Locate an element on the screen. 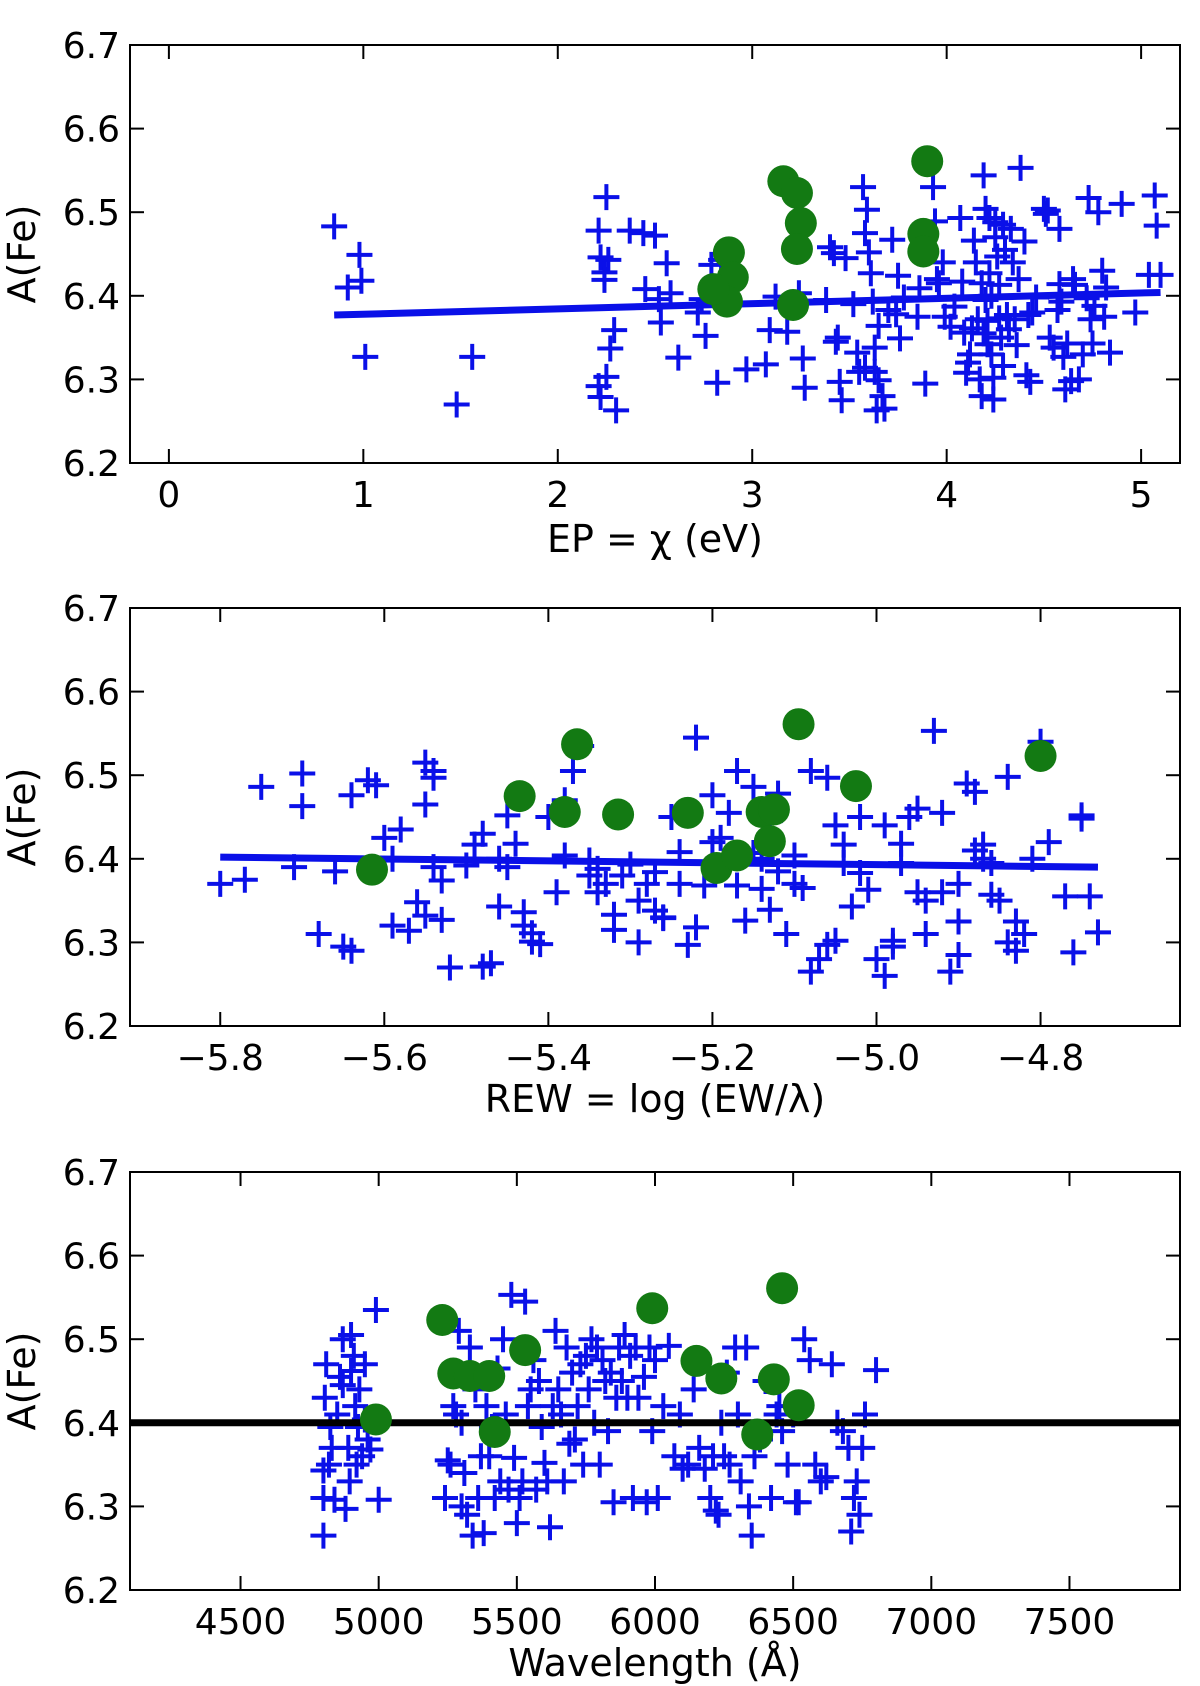 The height and width of the screenshot is (1686, 1200). x-tick-label: 5 is located at coordinates (1141, 495).